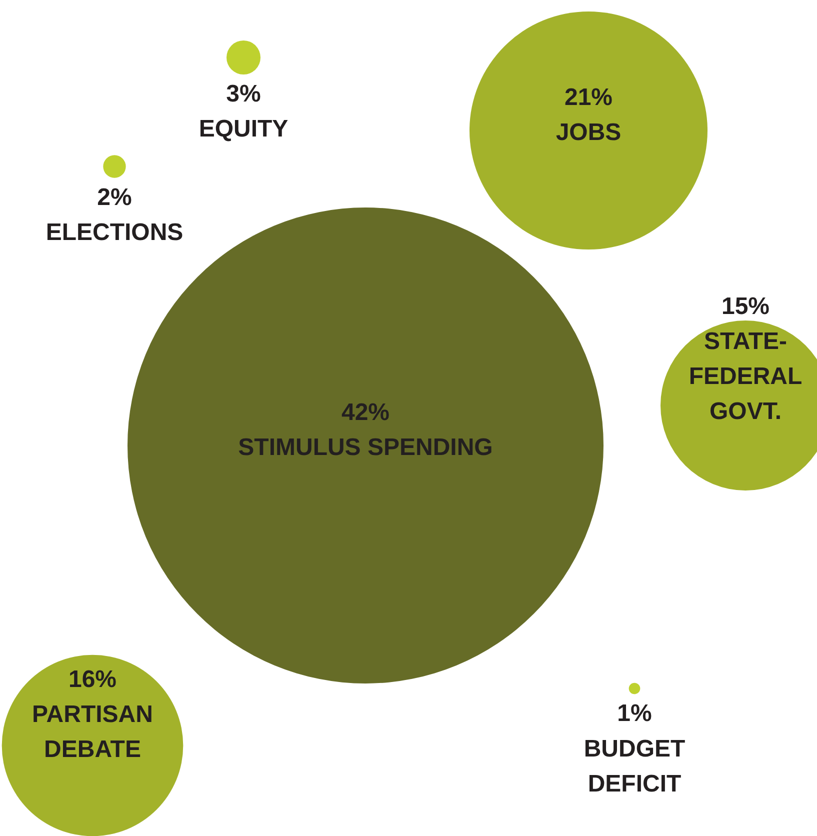  What do you see at coordinates (745, 377) in the screenshot?
I see `category-label: STATE- FEDERAL GOVT.` at bounding box center [745, 377].